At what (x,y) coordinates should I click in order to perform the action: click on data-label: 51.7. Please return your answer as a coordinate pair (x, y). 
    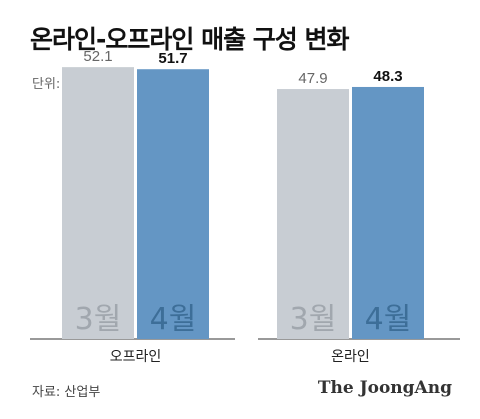
    Looking at the image, I should click on (172, 58).